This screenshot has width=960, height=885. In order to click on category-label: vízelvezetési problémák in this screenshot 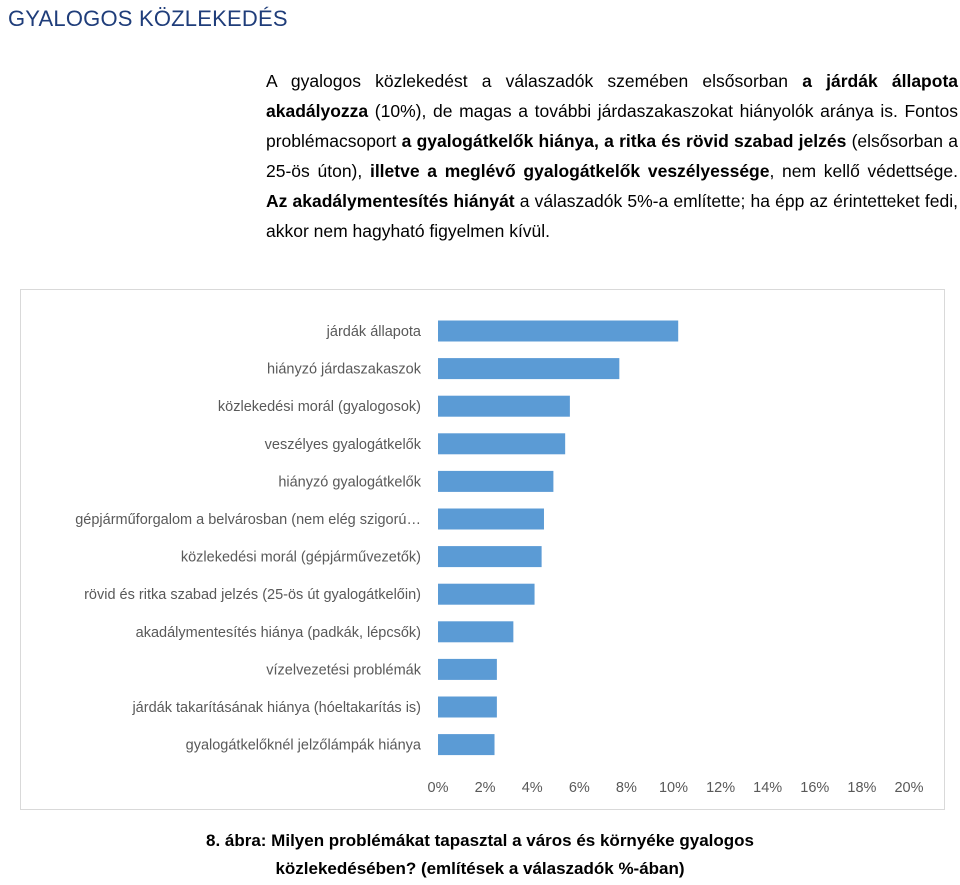, I will do `click(343, 670)`.